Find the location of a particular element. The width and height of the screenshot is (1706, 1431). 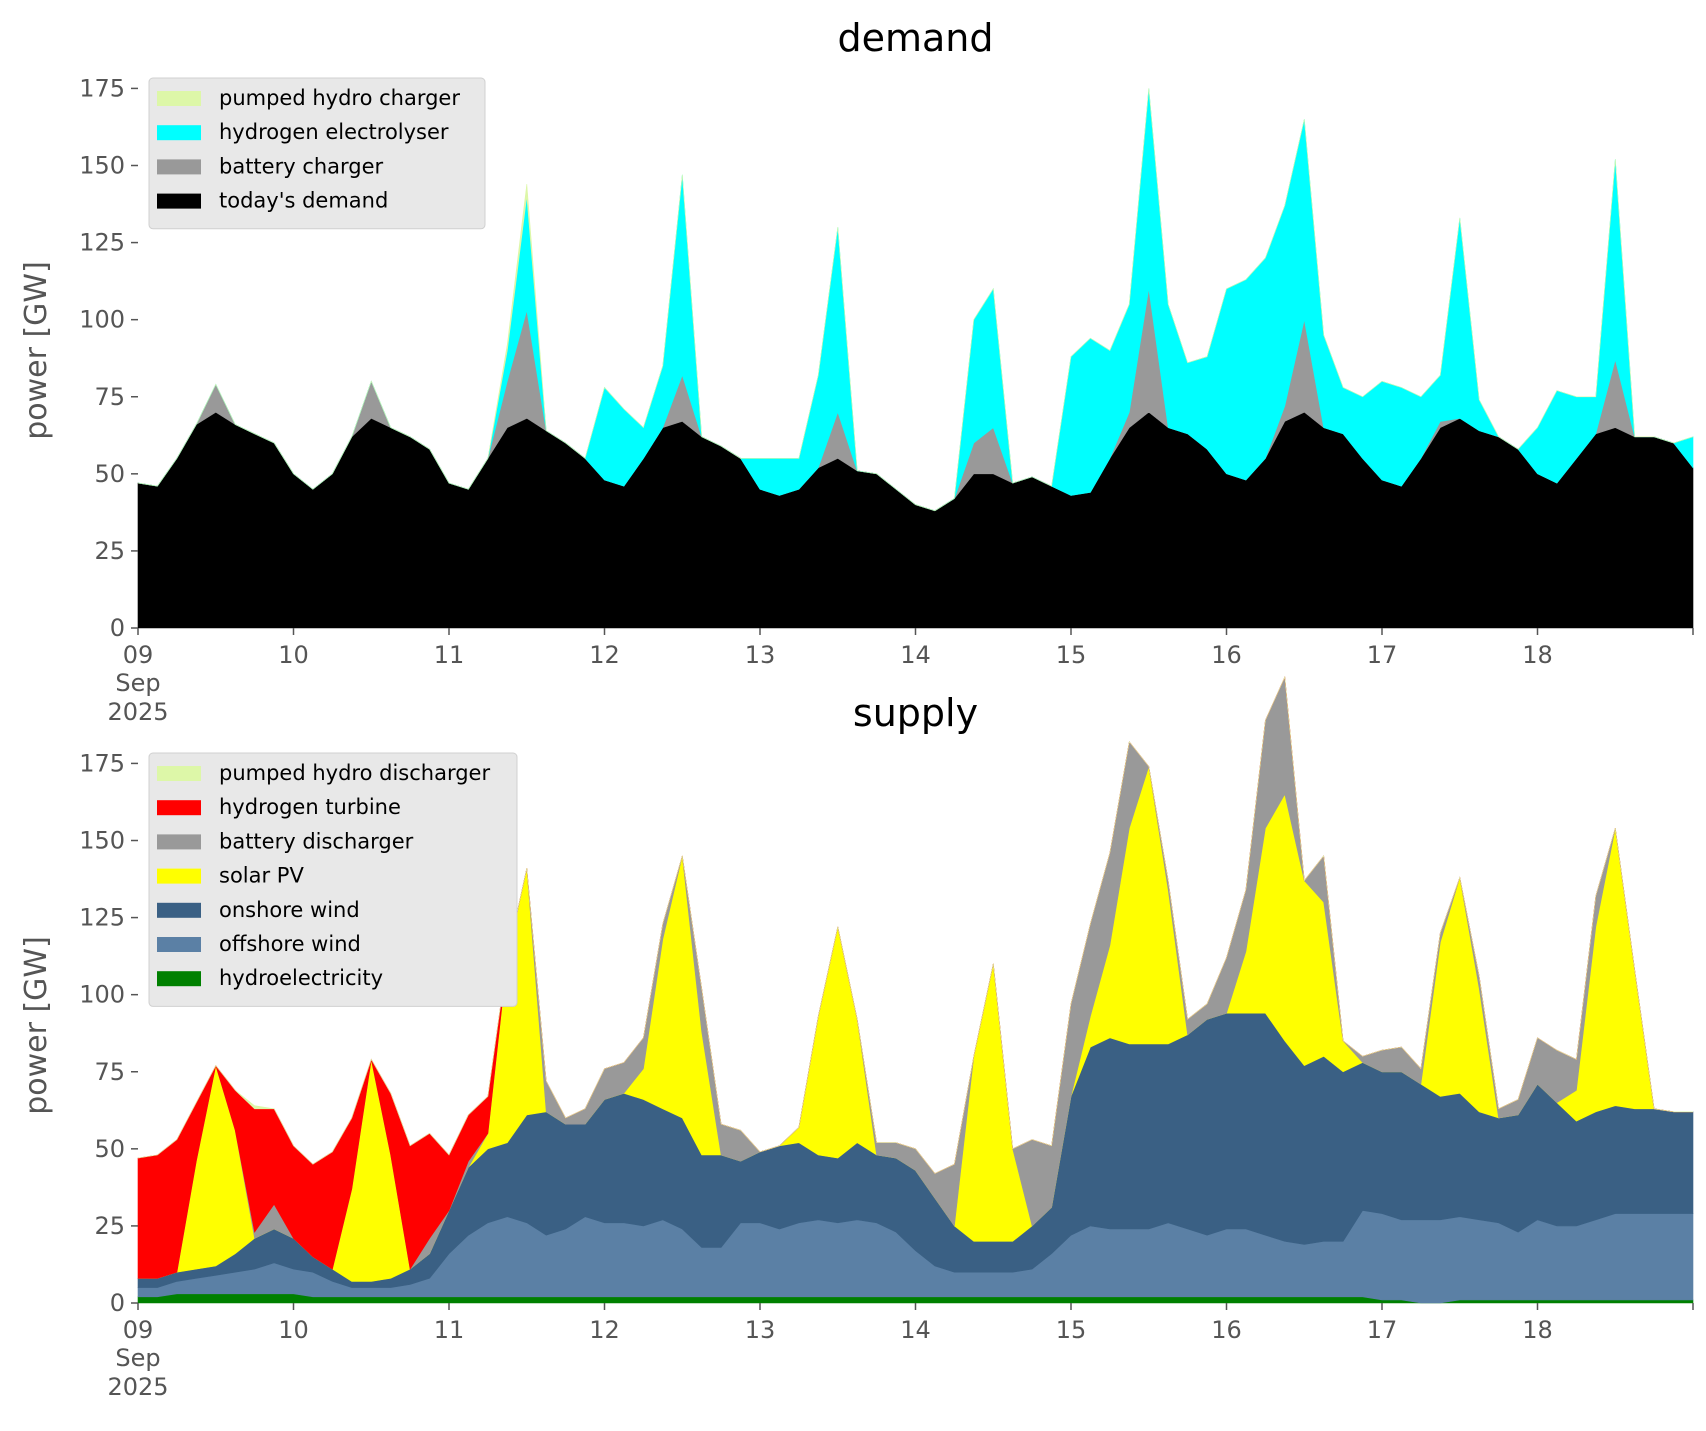

chart-title: demand is located at coordinates (915, 38).